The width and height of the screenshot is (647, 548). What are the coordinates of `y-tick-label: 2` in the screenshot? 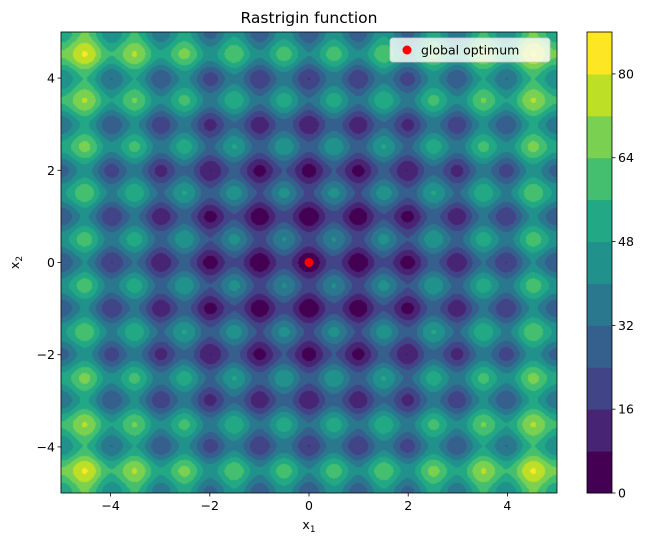 It's located at (51, 170).